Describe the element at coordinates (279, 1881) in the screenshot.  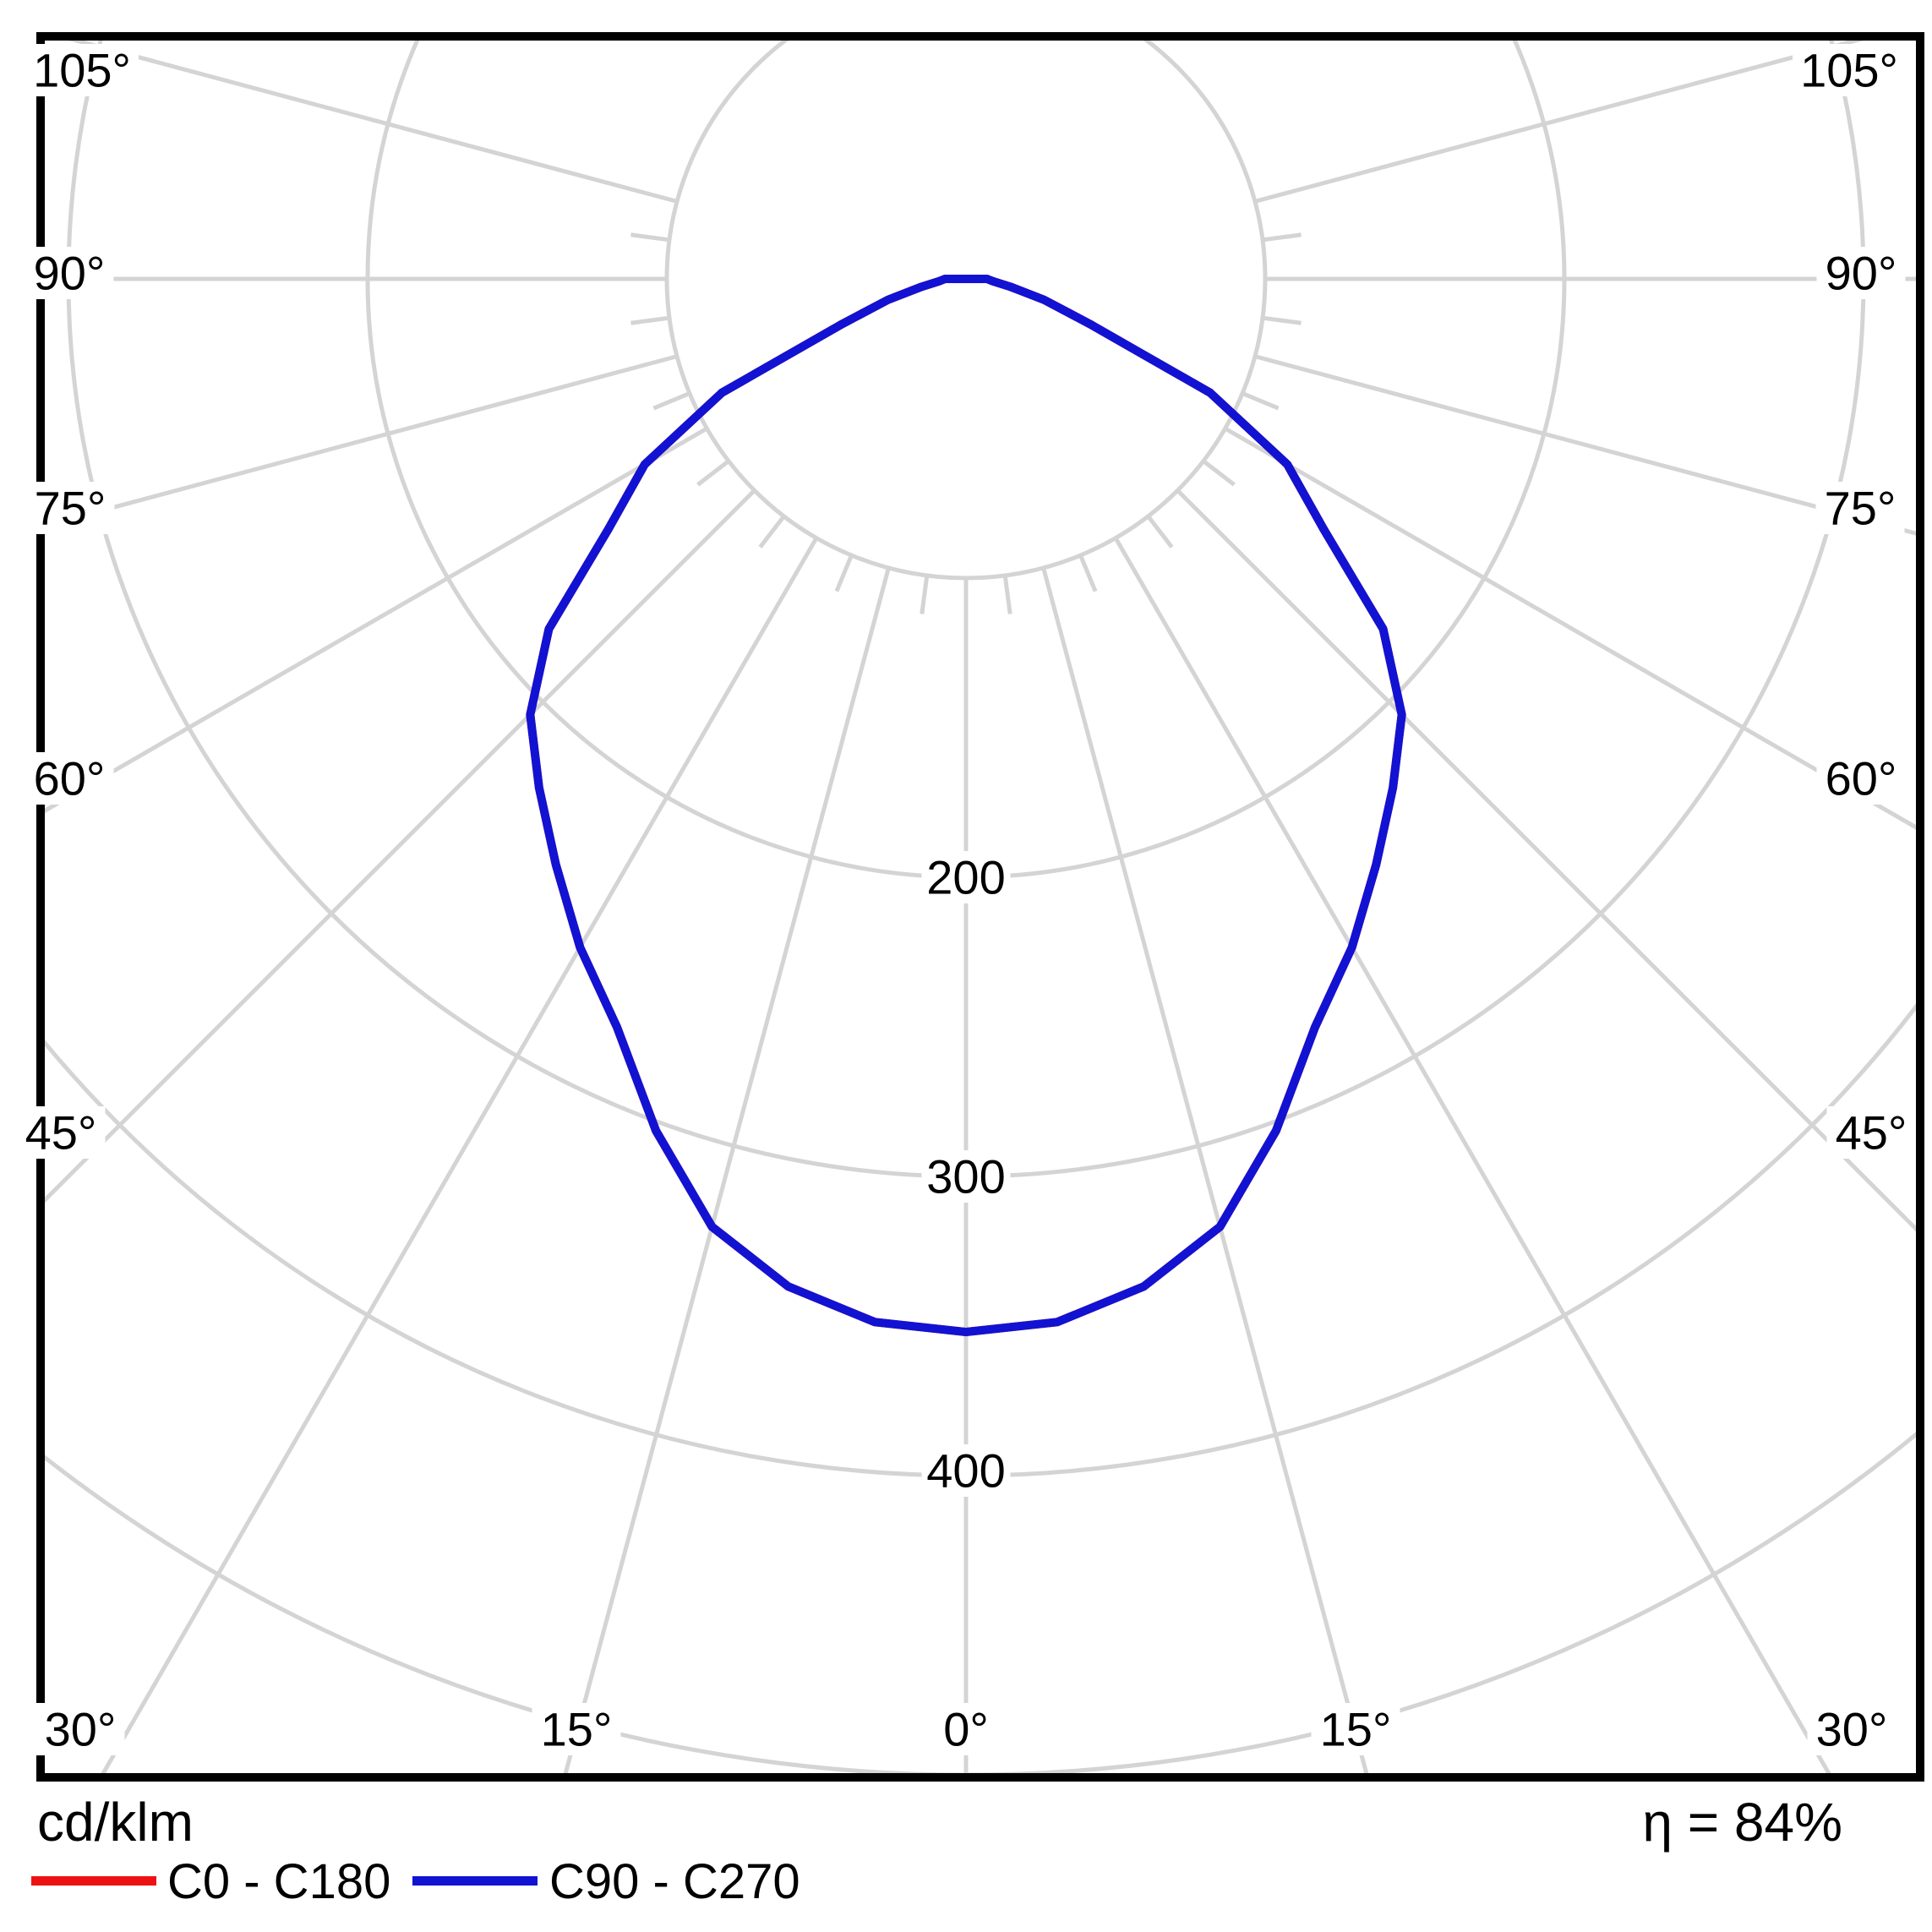
I see `legend-label-c0-c180: C0 - C180` at that location.